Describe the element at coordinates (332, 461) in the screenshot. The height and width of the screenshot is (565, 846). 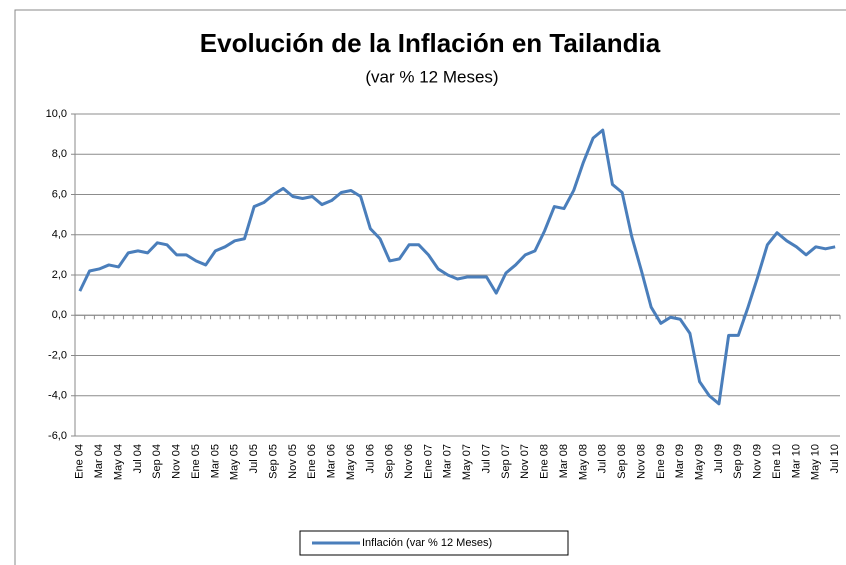
I see `x-tick-label: Mar 06` at that location.